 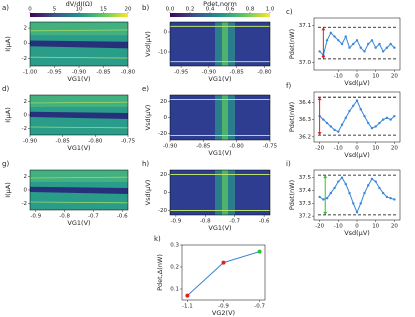 I want to click on colorbar-tick-label: 1.0, so click(x=270, y=10).